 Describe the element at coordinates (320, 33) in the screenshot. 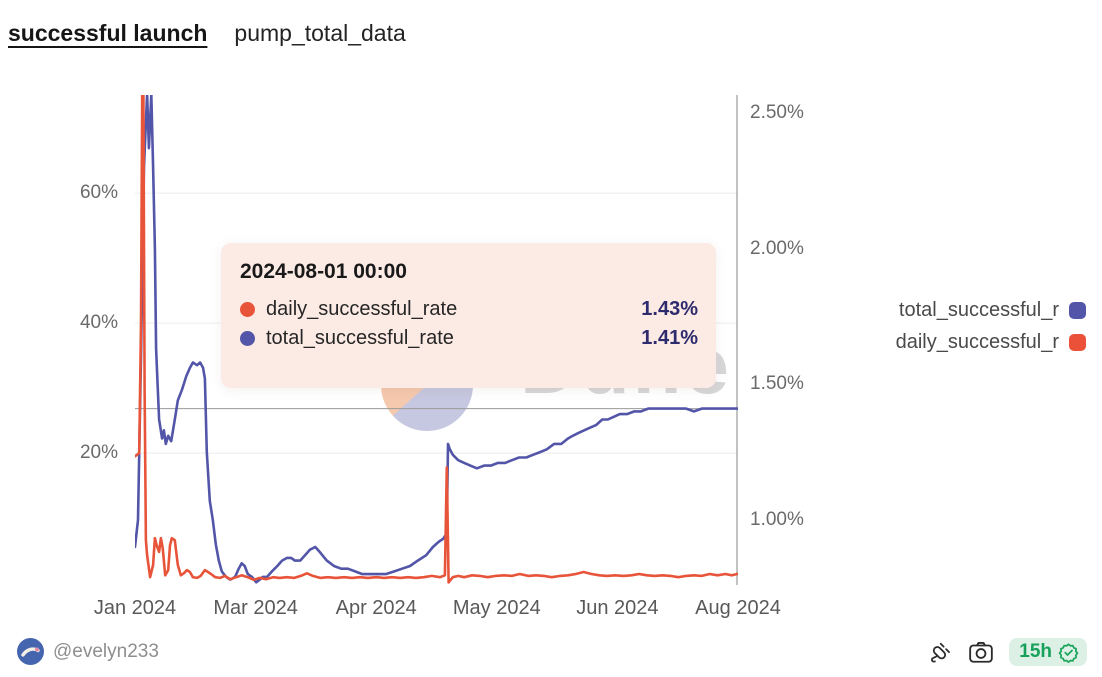

I see `query-subtitle: pump_total_data` at that location.